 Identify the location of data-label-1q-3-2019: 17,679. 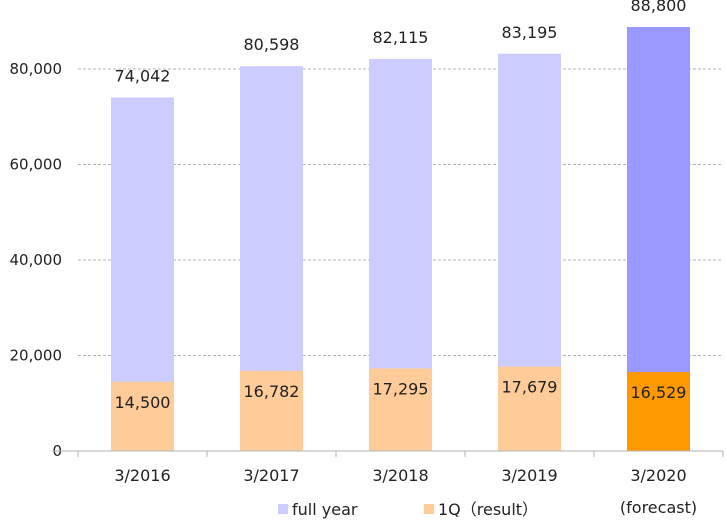
(530, 387).